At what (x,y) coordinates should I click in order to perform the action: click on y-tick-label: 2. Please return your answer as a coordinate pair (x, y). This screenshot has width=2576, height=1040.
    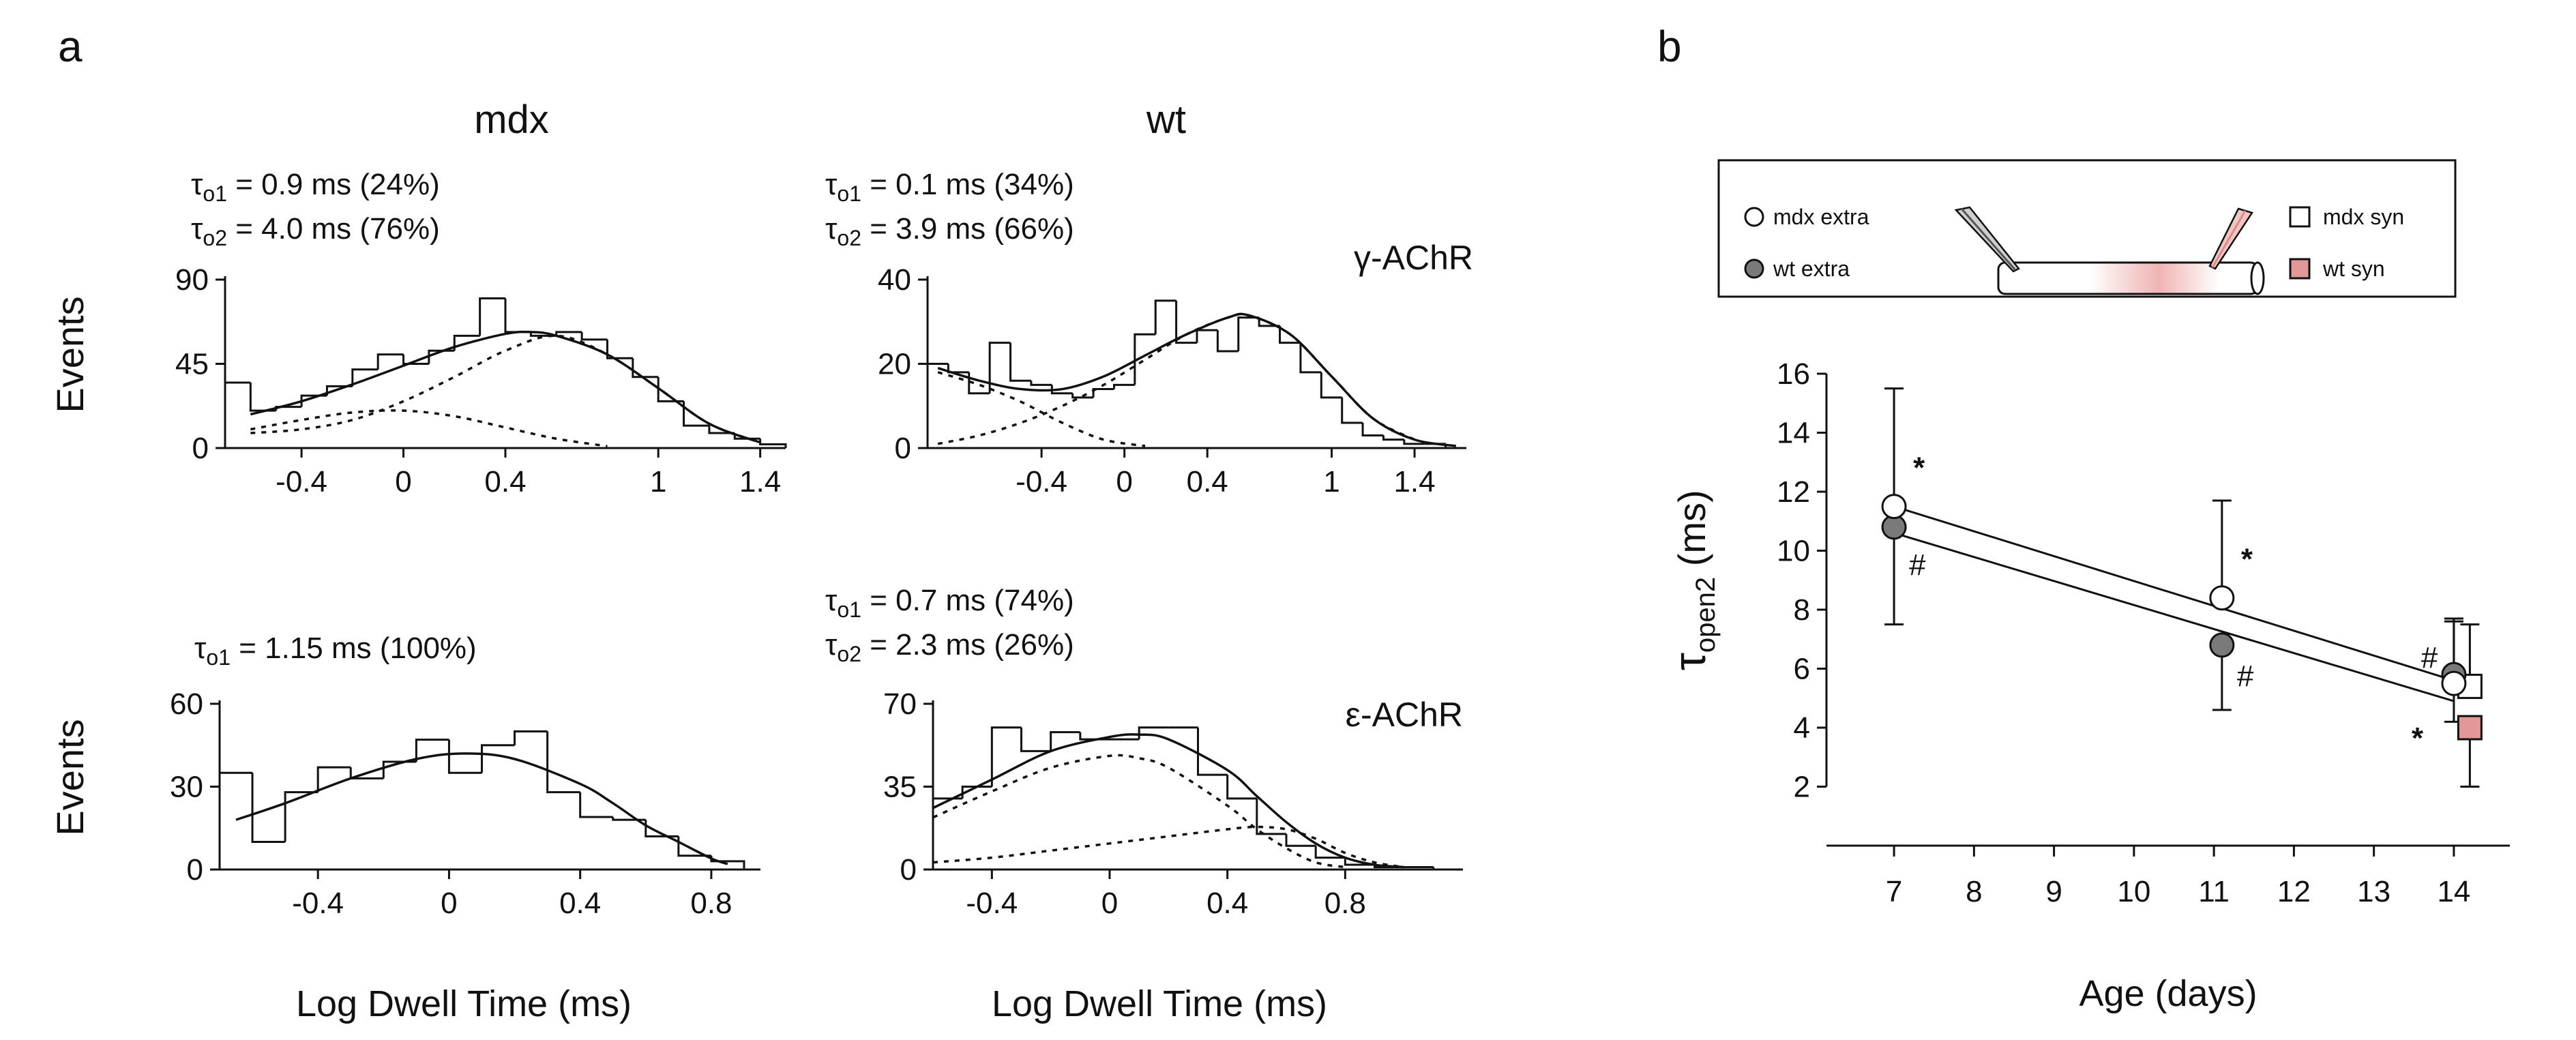
    Looking at the image, I should click on (1802, 787).